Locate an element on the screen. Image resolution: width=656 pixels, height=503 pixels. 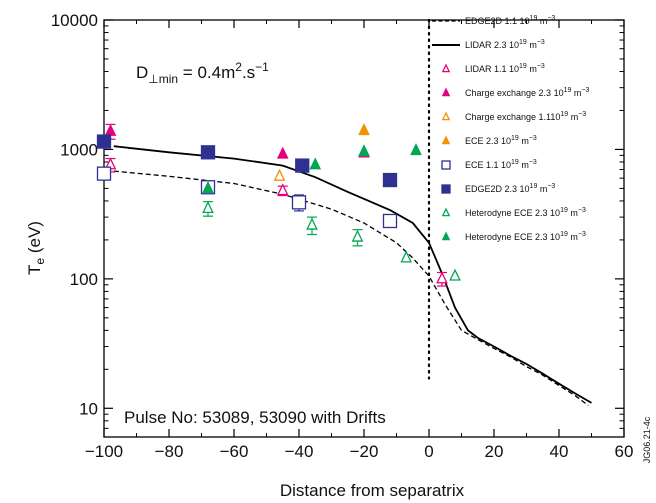
x-tick-label: −100 is located at coordinates (104, 451).